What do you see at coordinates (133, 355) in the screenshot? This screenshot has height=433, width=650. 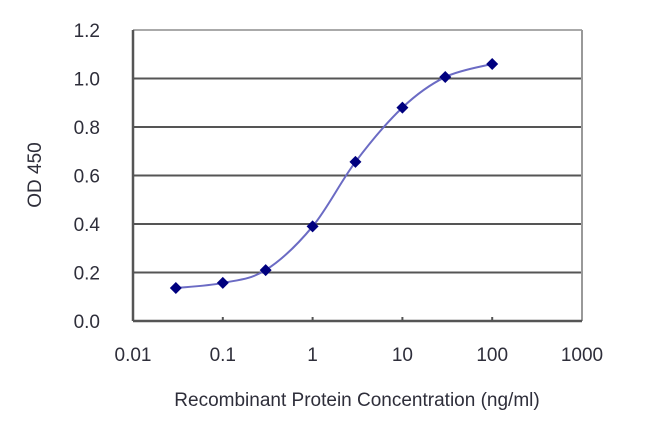 I see `x-tick-label: 0.01` at bounding box center [133, 355].